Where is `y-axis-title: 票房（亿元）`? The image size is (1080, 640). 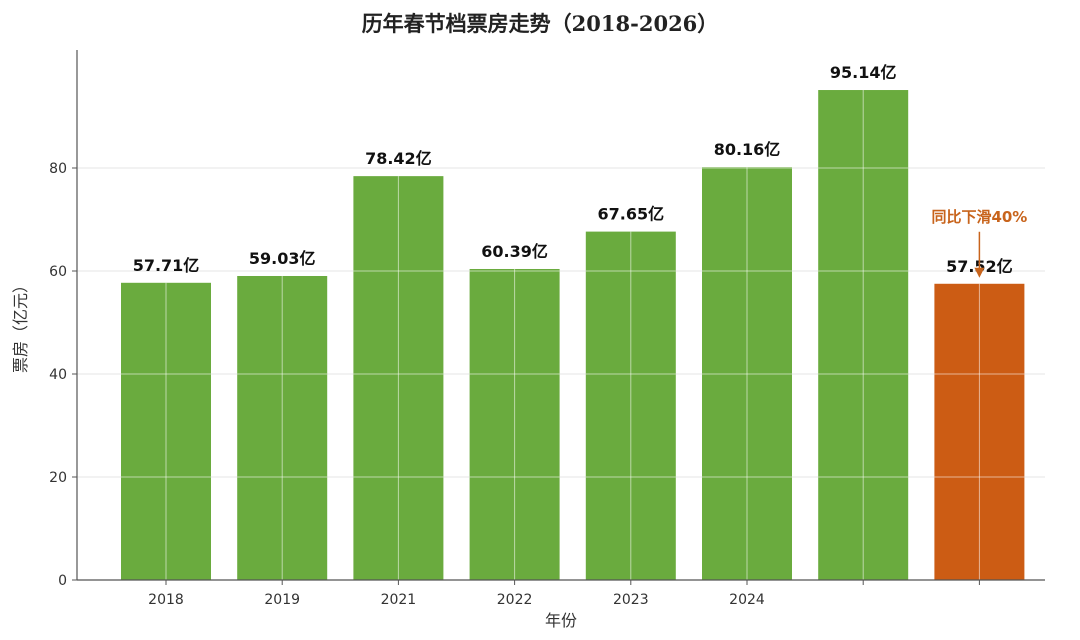
y-axis-title: 票房（亿元） is located at coordinates (20, 325).